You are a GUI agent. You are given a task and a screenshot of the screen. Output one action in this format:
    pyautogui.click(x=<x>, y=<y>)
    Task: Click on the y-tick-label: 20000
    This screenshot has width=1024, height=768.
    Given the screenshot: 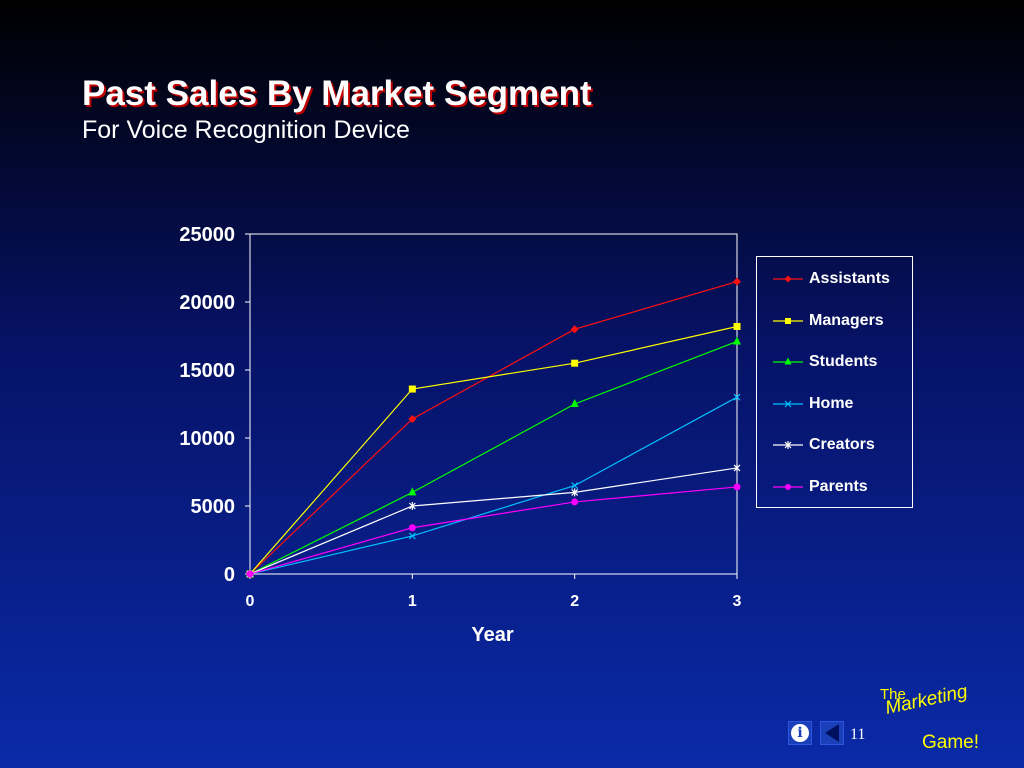 What is the action you would take?
    pyautogui.click(x=207, y=303)
    